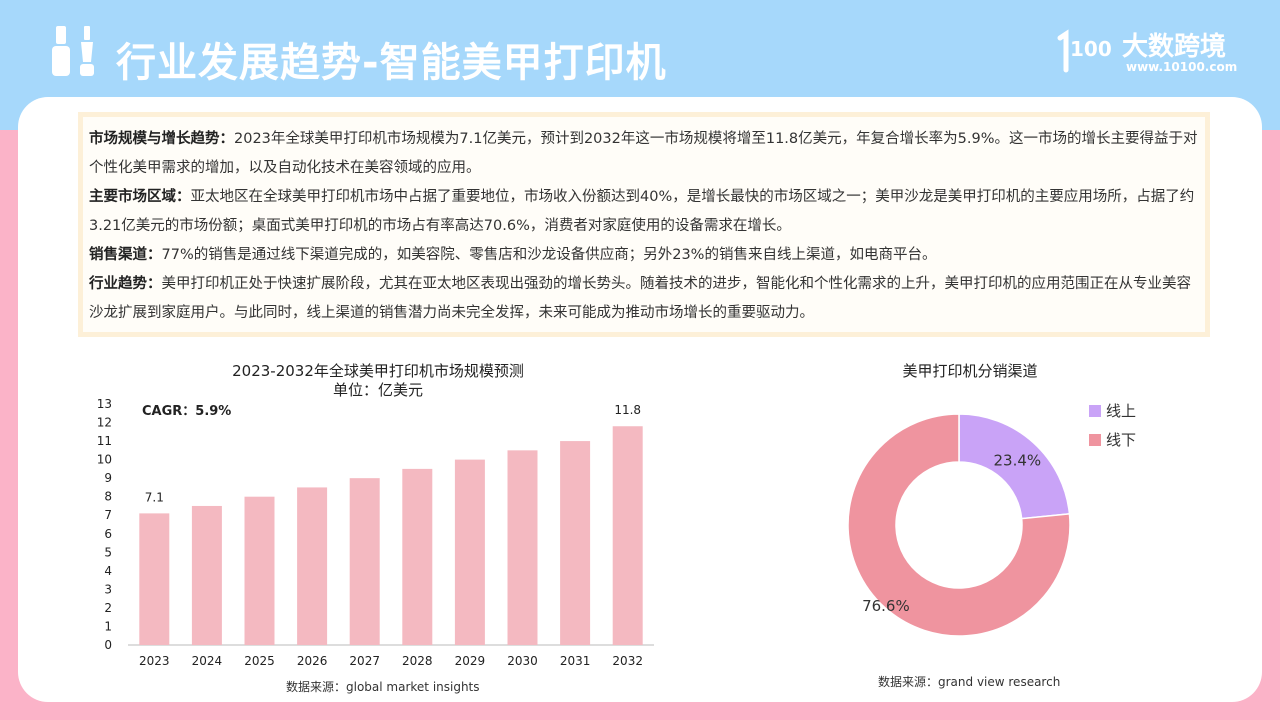 Image resolution: width=1280 pixels, height=720 pixels. What do you see at coordinates (104, 423) in the screenshot?
I see `y-tick-label: 12` at bounding box center [104, 423].